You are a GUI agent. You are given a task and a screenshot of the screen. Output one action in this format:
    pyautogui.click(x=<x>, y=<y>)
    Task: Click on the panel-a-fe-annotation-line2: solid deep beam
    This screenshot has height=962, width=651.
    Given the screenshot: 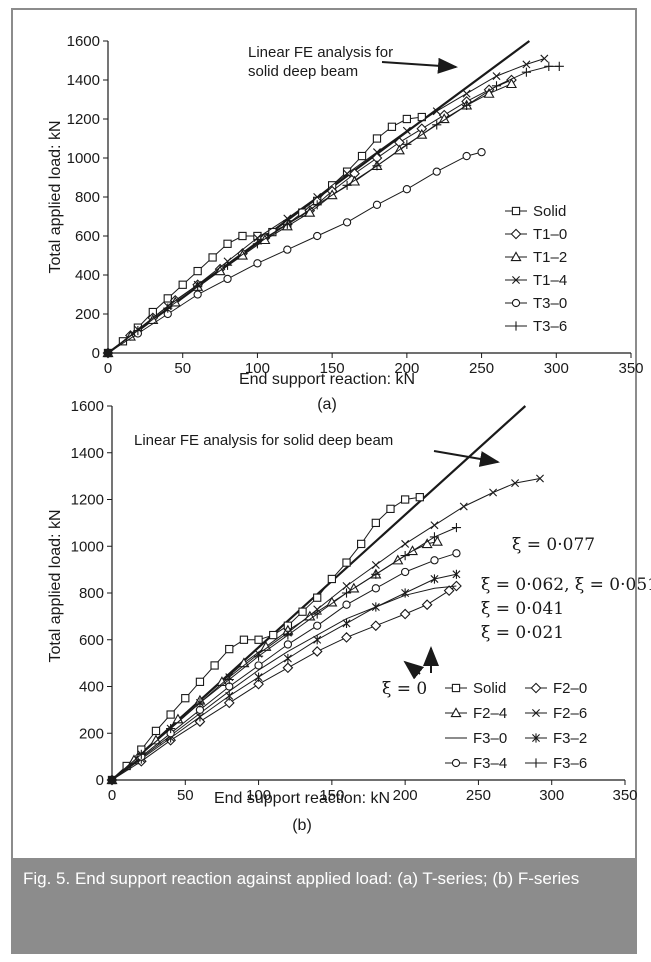 What is the action you would take?
    pyautogui.click(x=303, y=71)
    